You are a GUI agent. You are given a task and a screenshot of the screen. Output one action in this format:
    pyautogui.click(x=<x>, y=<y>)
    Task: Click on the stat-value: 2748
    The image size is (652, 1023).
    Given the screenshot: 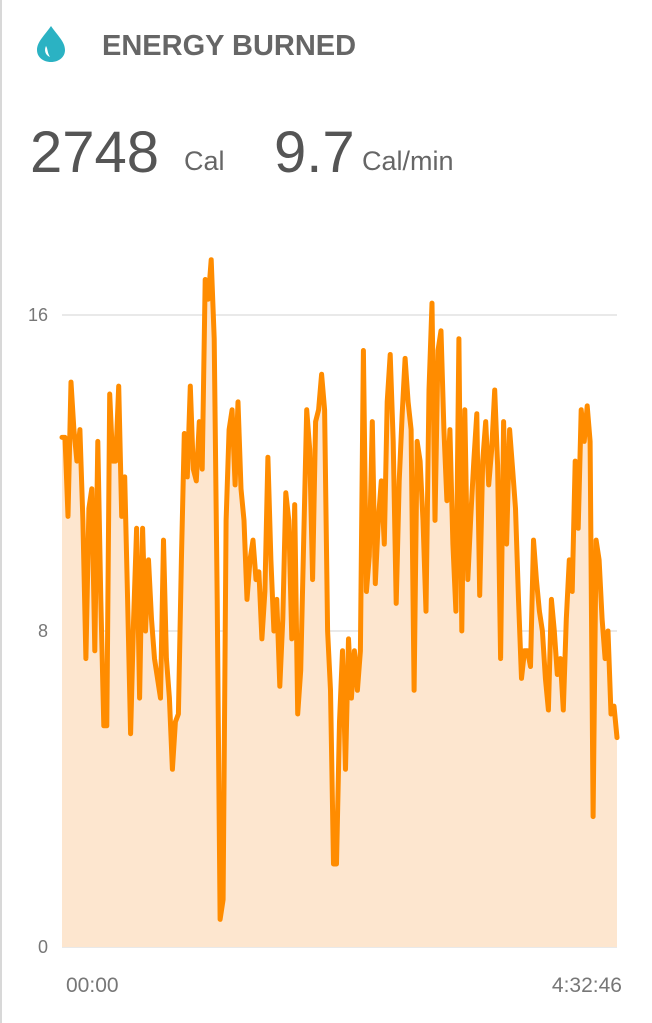 What is the action you would take?
    pyautogui.click(x=94, y=152)
    